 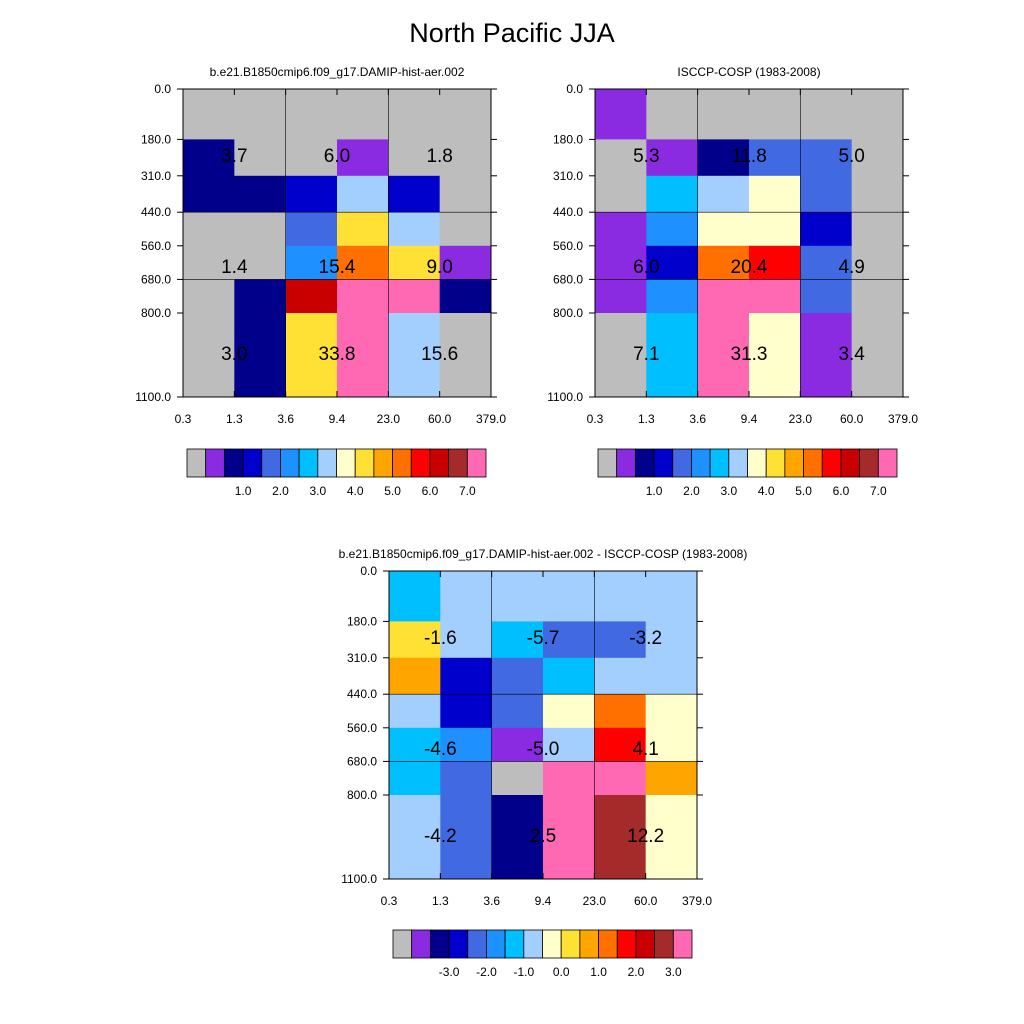 I want to click on y-tick-label: 560.0, so click(x=156, y=246).